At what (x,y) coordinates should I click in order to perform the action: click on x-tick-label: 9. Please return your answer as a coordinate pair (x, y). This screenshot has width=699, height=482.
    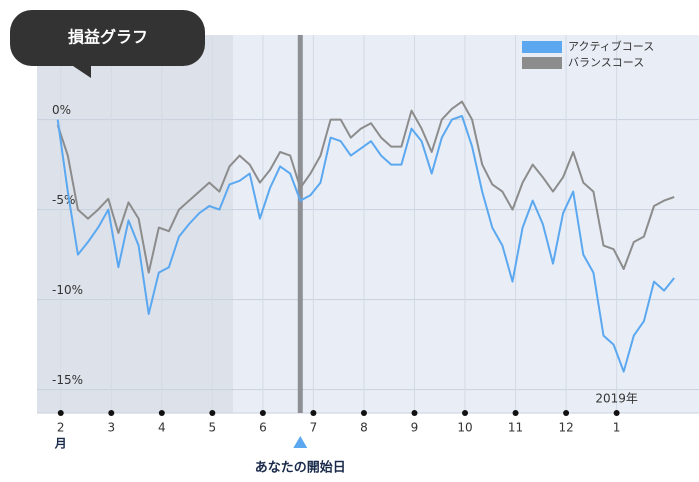
    Looking at the image, I should click on (415, 428).